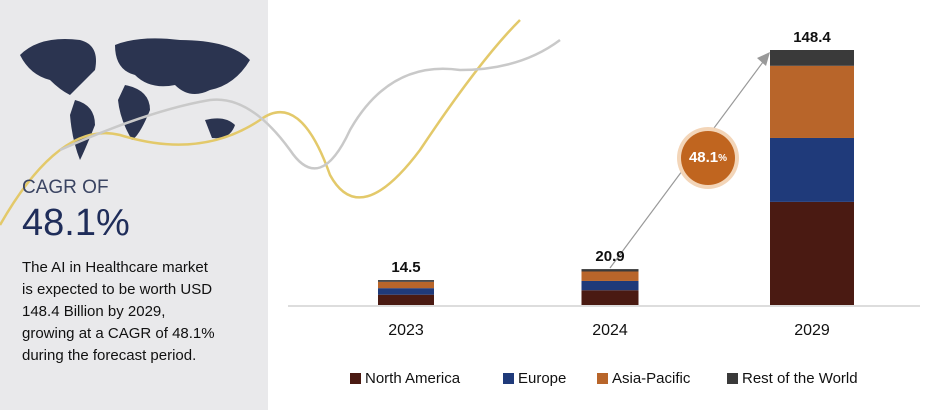  I want to click on badge-text: 48.1%, so click(708, 157).